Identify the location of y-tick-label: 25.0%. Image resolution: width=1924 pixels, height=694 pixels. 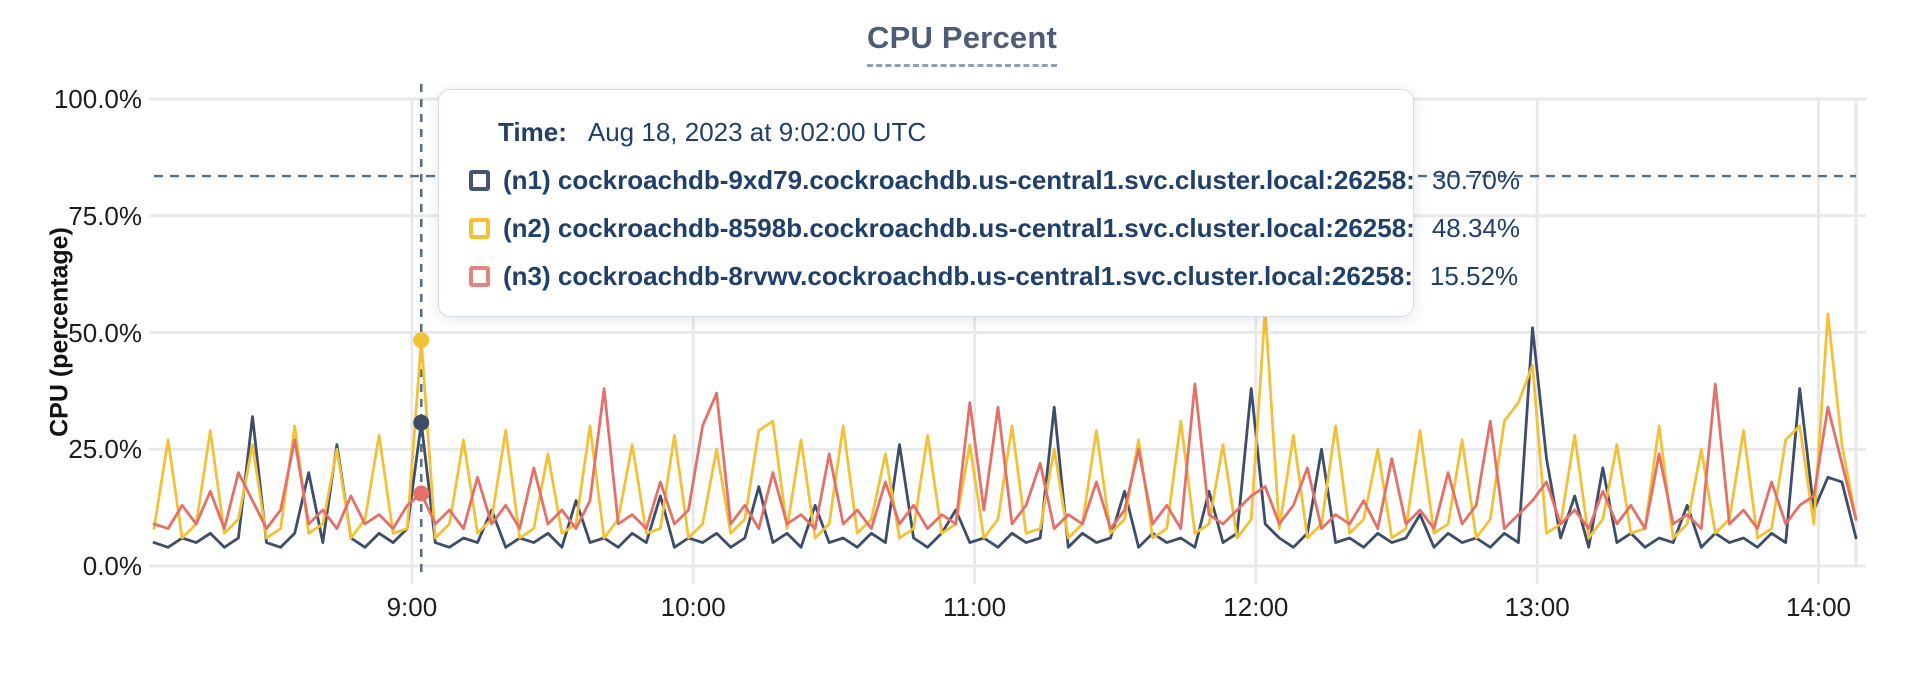
(105, 449).